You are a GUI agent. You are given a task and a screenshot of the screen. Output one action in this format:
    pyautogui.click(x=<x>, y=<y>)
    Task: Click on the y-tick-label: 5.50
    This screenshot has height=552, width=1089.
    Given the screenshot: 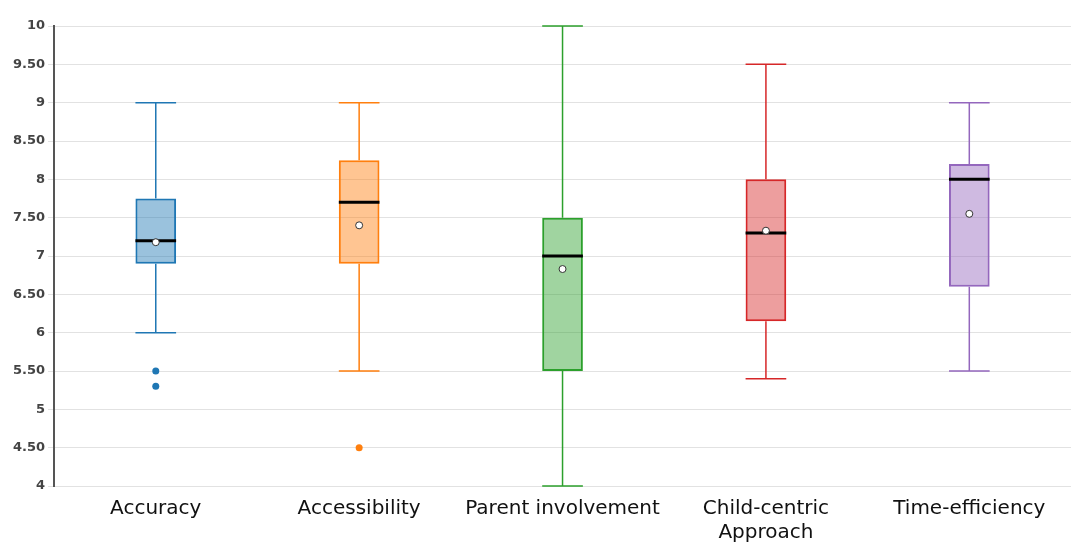 What is the action you would take?
    pyautogui.click(x=29, y=370)
    